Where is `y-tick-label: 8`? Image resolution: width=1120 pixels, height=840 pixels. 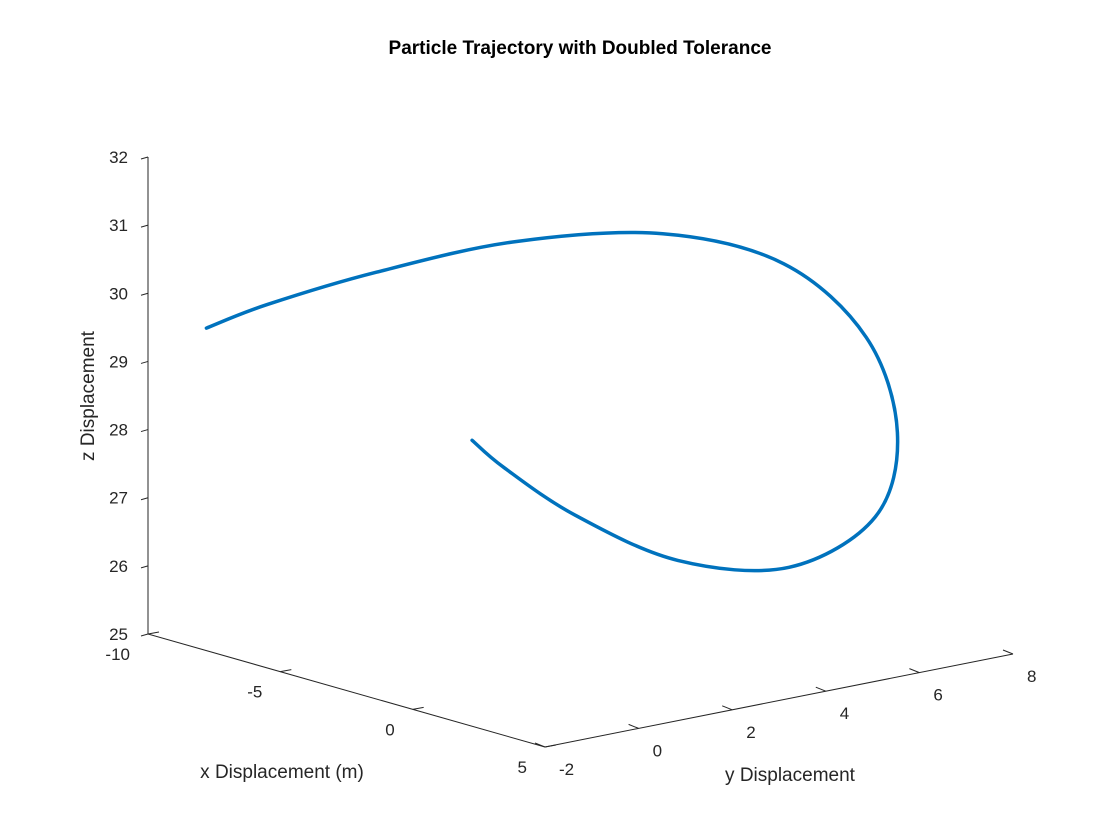 y-tick-label: 8 is located at coordinates (1031, 676).